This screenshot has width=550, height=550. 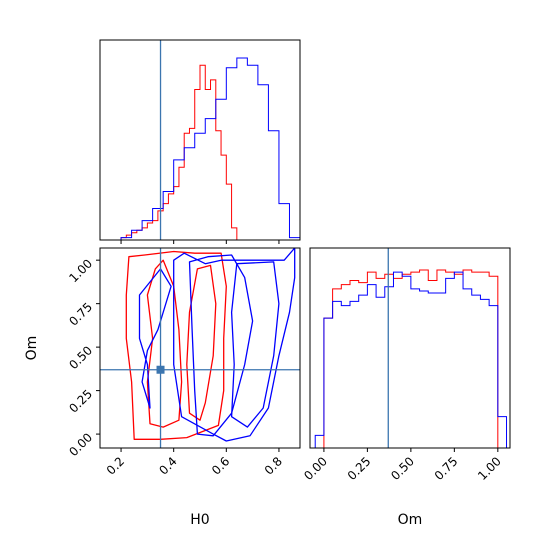 I want to click on om-y-tick-label-1: 0.25, so click(x=80, y=401).